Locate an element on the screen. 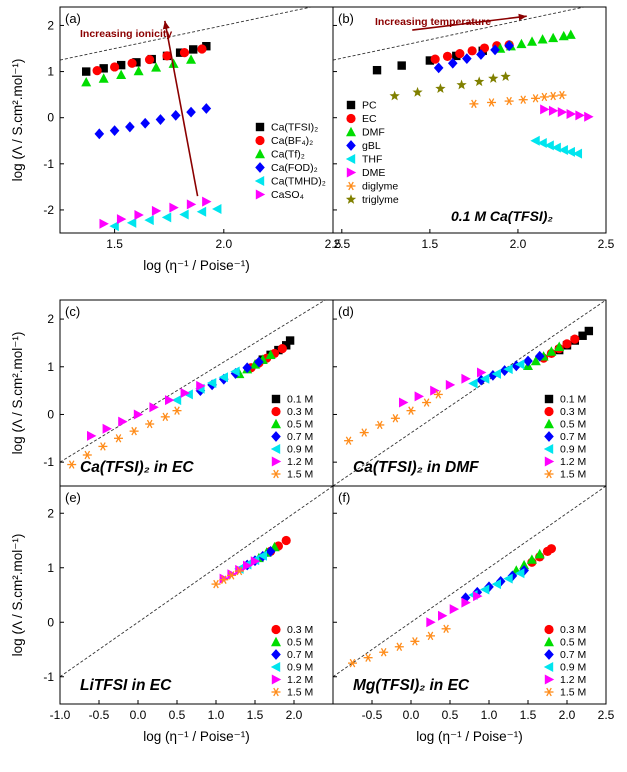 This screenshot has height=772, width=627. x-tick-label: 2.5 is located at coordinates (606, 244).